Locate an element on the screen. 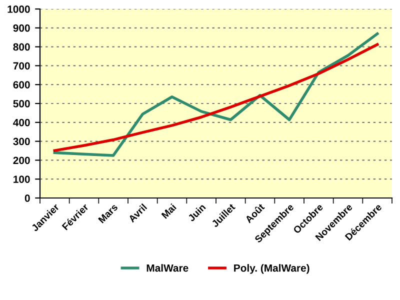 The width and height of the screenshot is (400, 300). y-tick-label: 0 is located at coordinates (27, 198).